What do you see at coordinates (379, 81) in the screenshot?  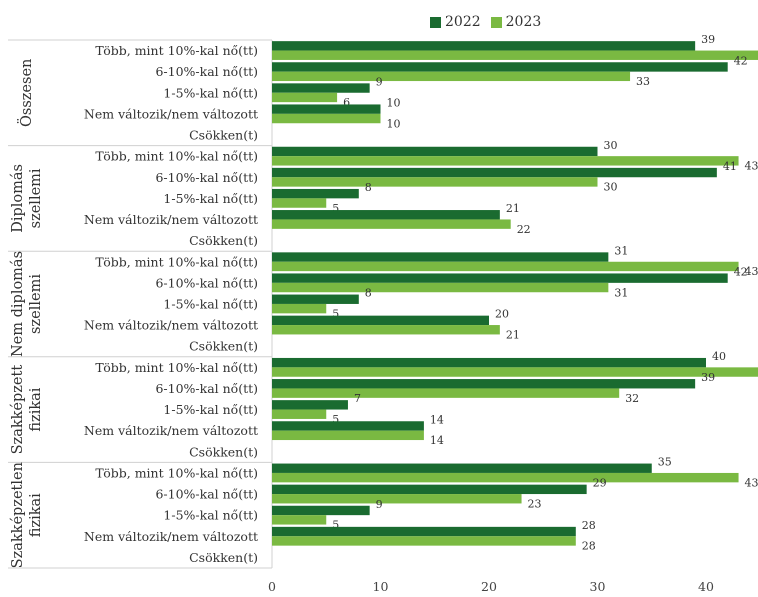 I see `data-label-2022: 9` at bounding box center [379, 81].